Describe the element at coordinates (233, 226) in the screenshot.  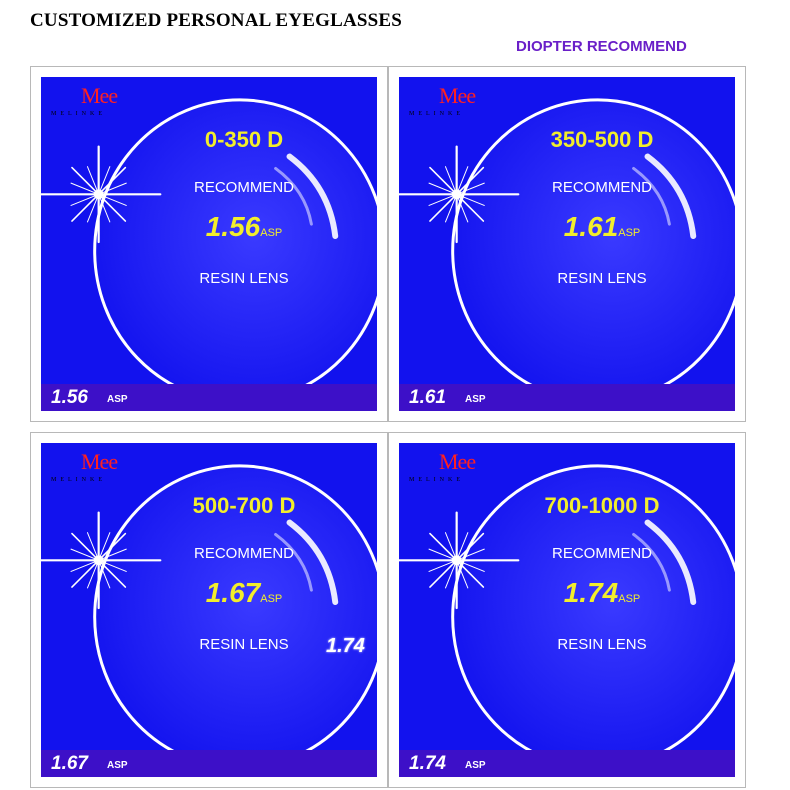
I see `lens-index-value: 1.56` at that location.